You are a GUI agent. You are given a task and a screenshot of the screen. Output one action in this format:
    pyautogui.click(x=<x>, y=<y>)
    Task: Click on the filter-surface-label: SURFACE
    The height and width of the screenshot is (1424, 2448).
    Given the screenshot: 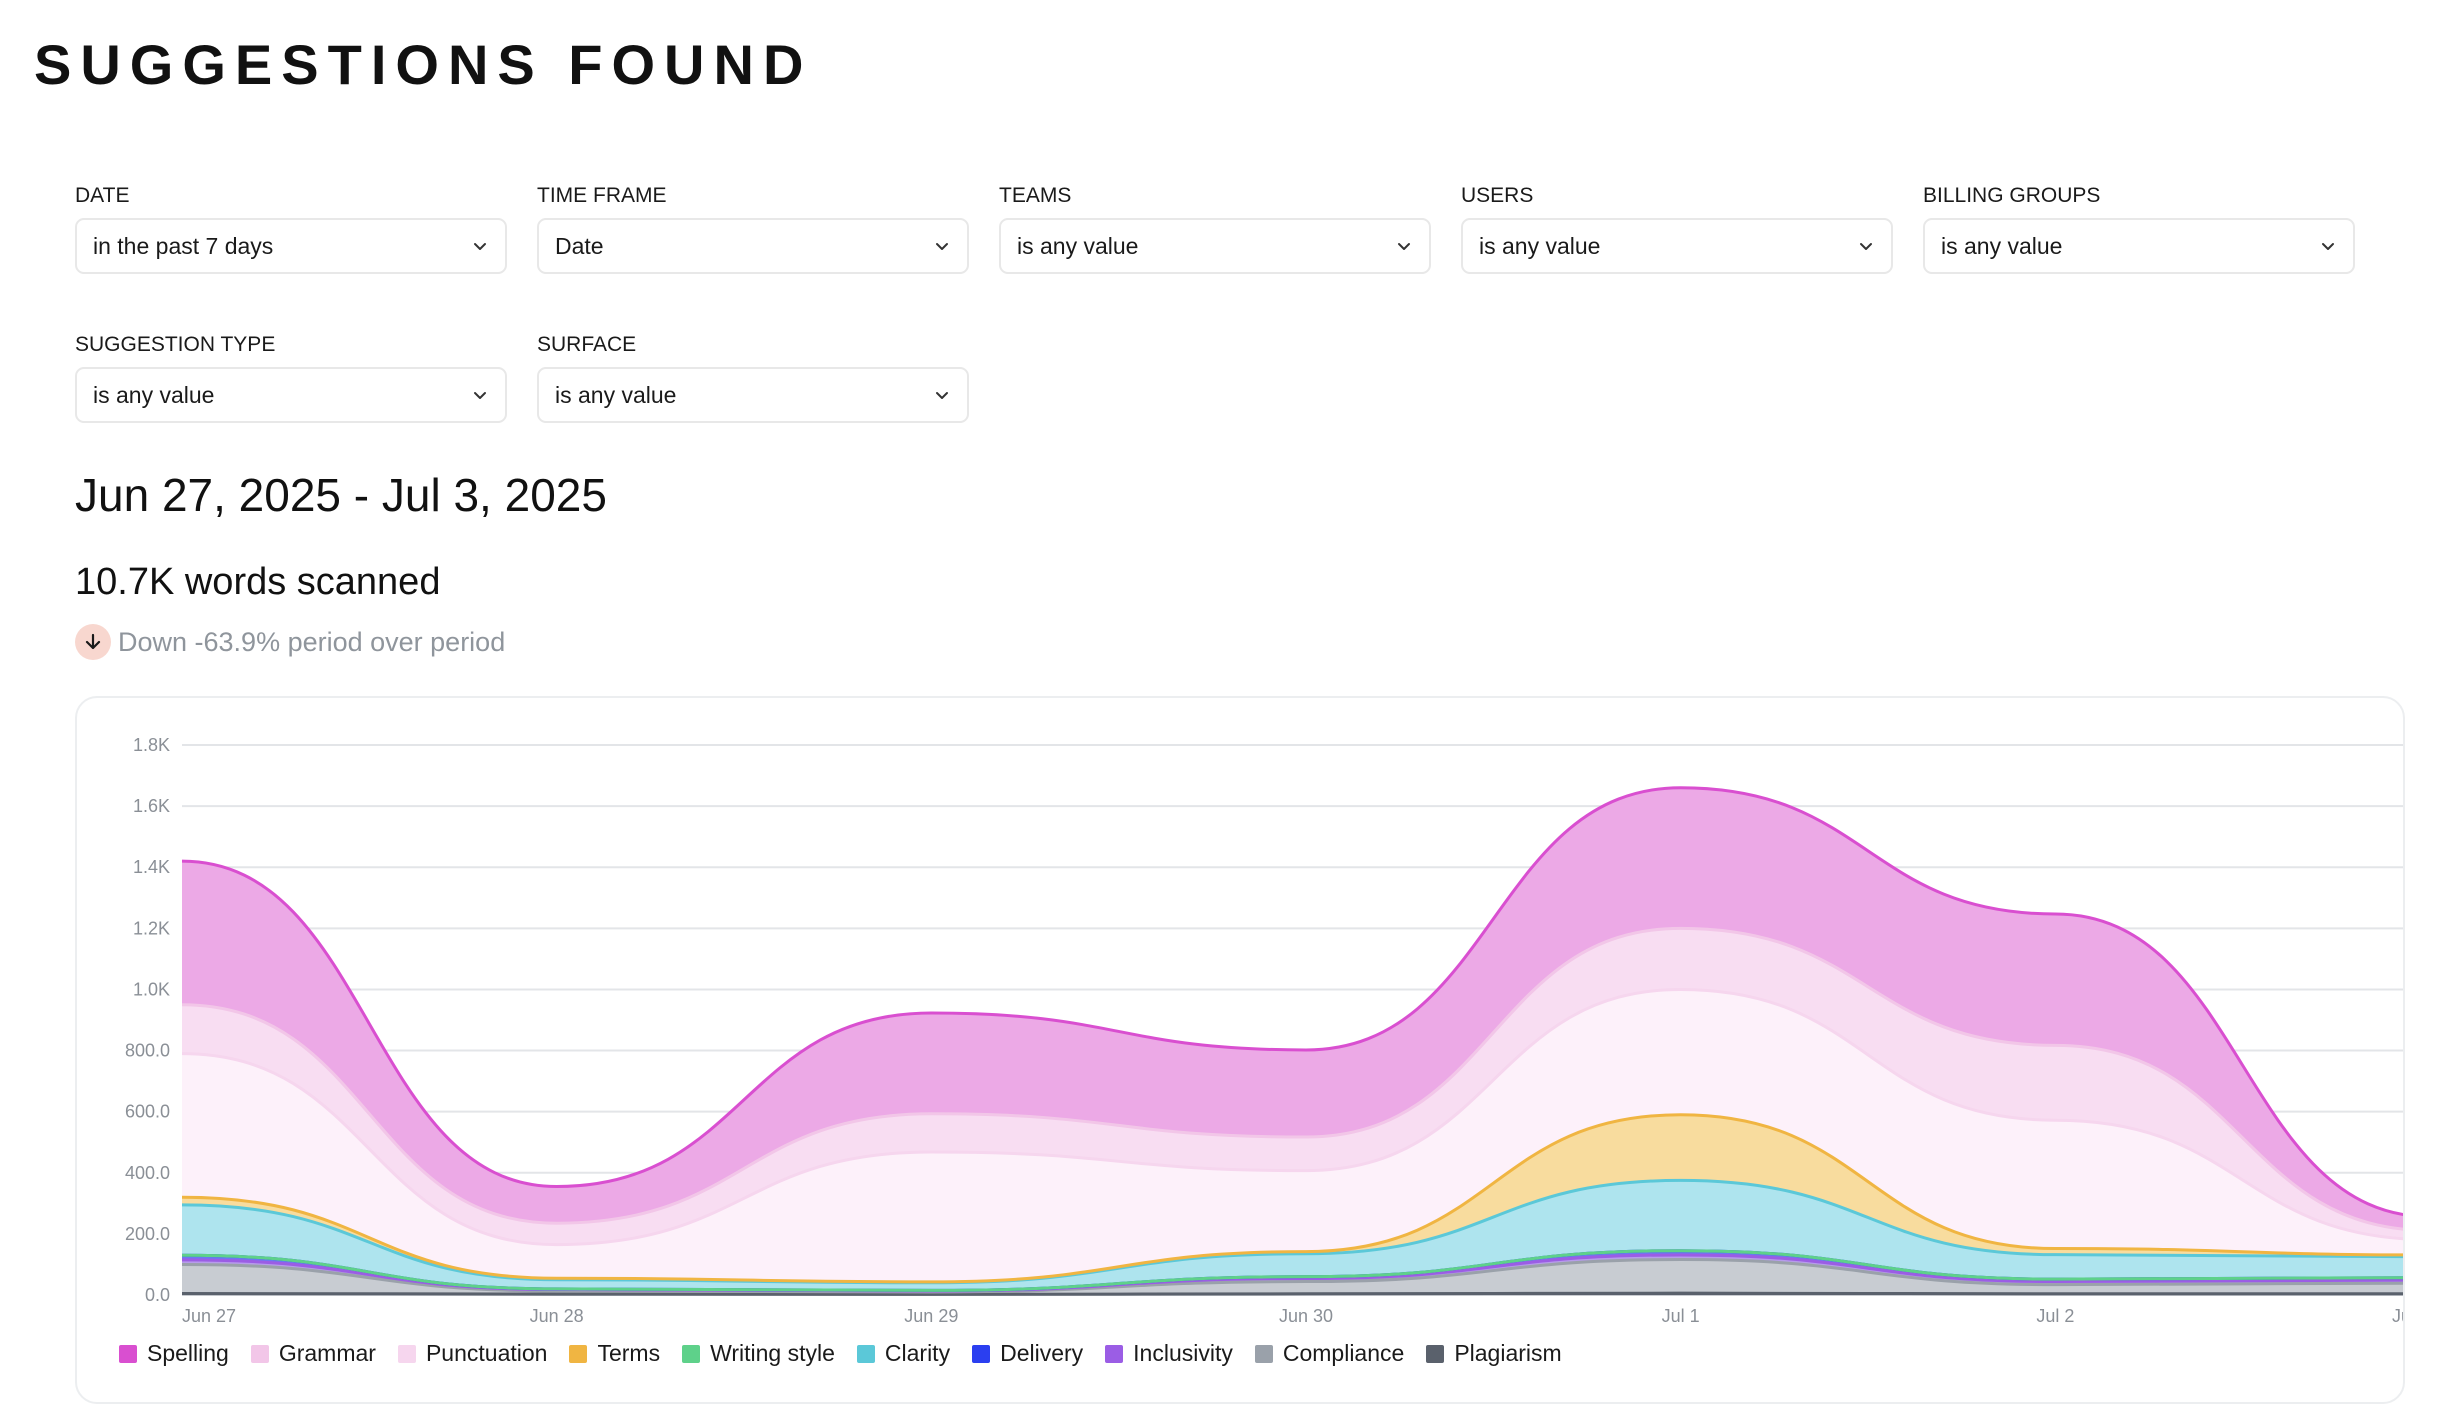 What is the action you would take?
    pyautogui.click(x=587, y=344)
    